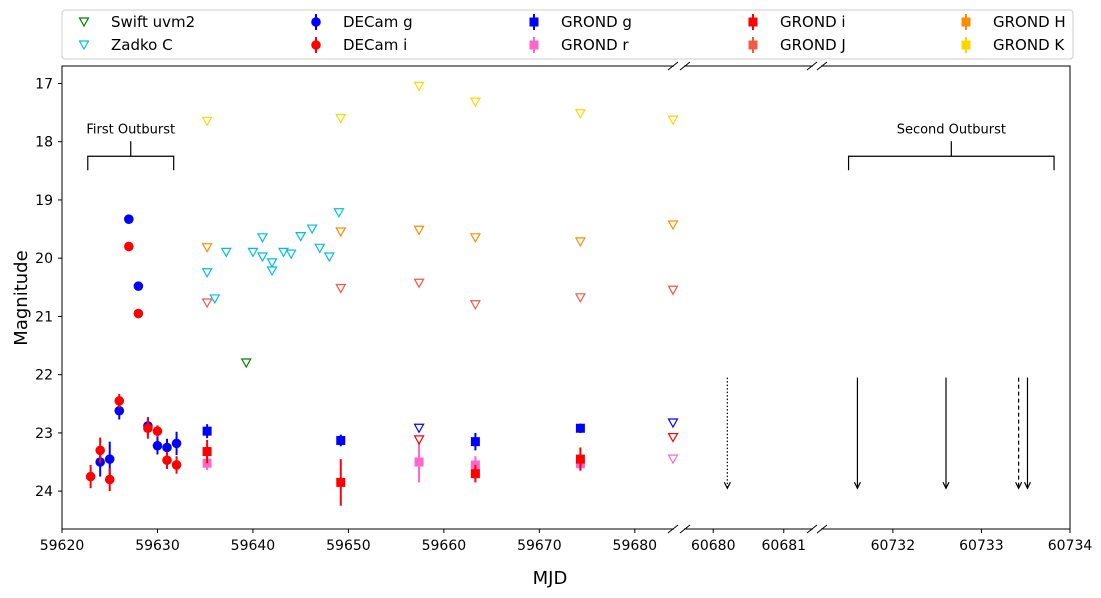 Image resolution: width=1101 pixels, height=598 pixels. I want to click on x-tick-label: 60733, so click(981, 546).